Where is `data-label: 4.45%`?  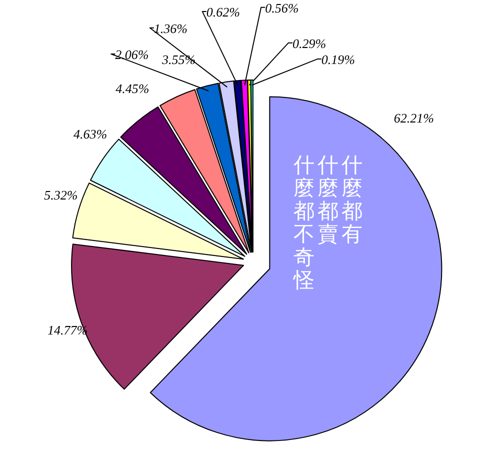 data-label: 4.45% is located at coordinates (133, 88).